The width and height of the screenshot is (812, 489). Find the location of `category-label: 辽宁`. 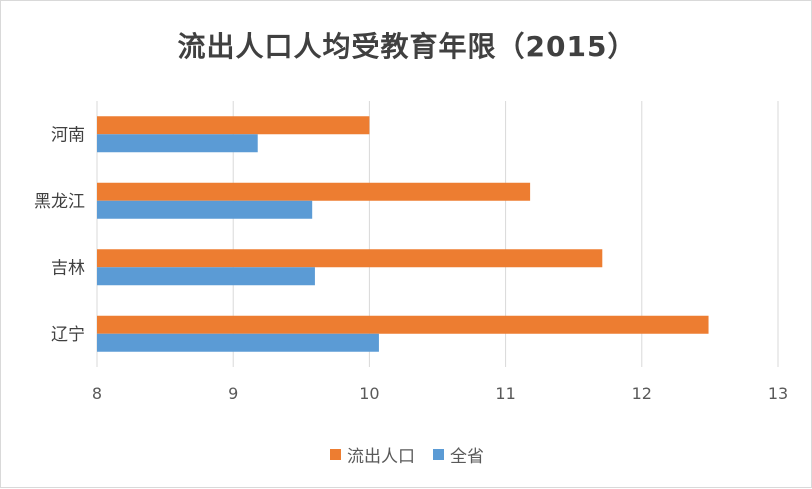

category-label: 辽宁 is located at coordinates (68, 335).